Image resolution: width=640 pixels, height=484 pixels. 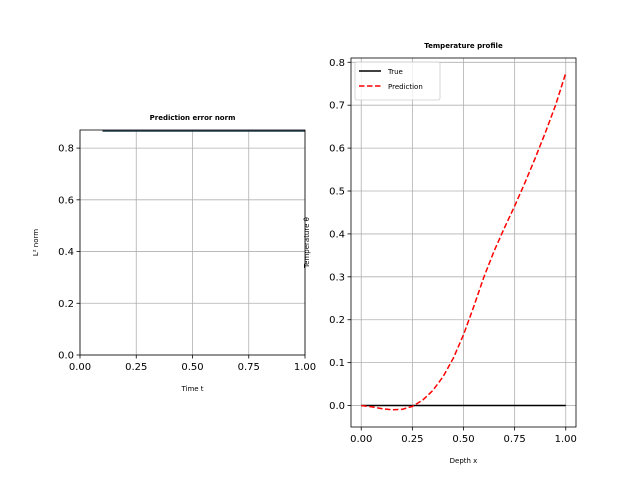 What do you see at coordinates (464, 461) in the screenshot?
I see `x-axis-label: Depth x` at bounding box center [464, 461].